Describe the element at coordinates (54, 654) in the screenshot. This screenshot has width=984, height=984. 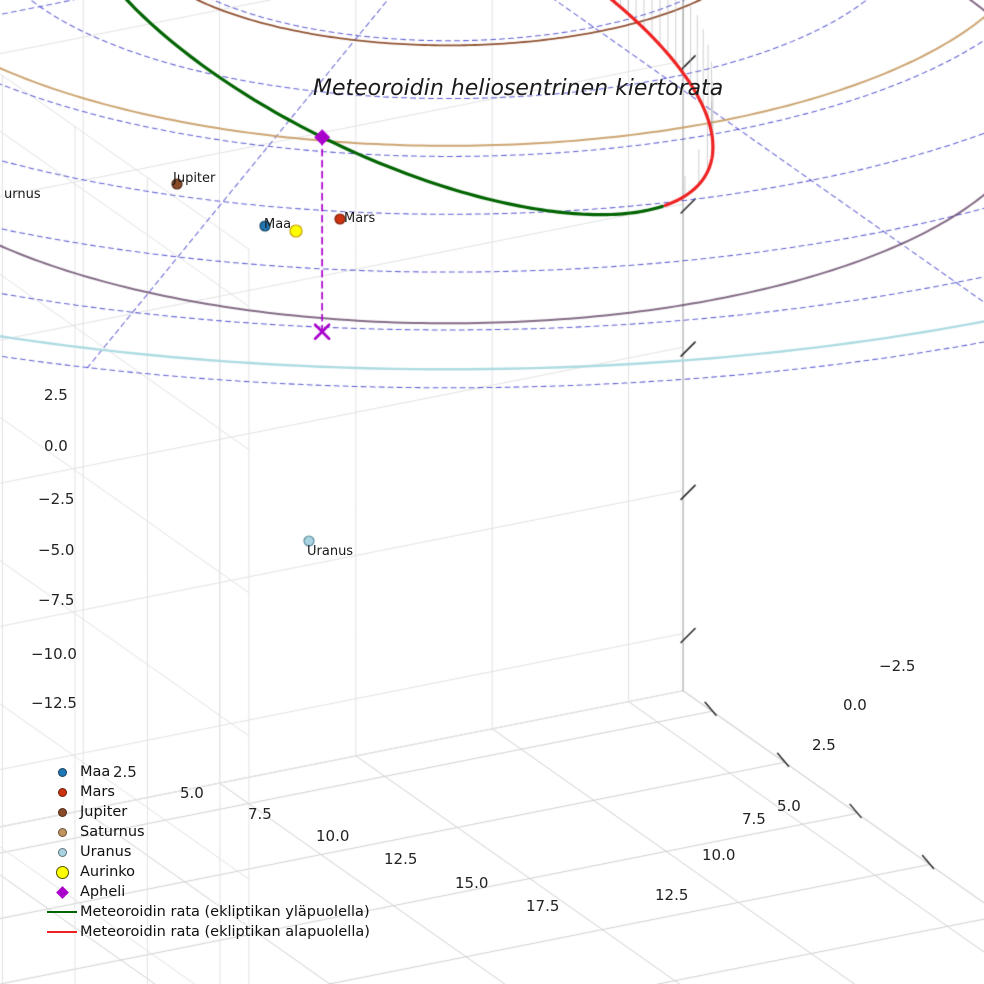
I see `z-tick-label-5: −10.0` at that location.